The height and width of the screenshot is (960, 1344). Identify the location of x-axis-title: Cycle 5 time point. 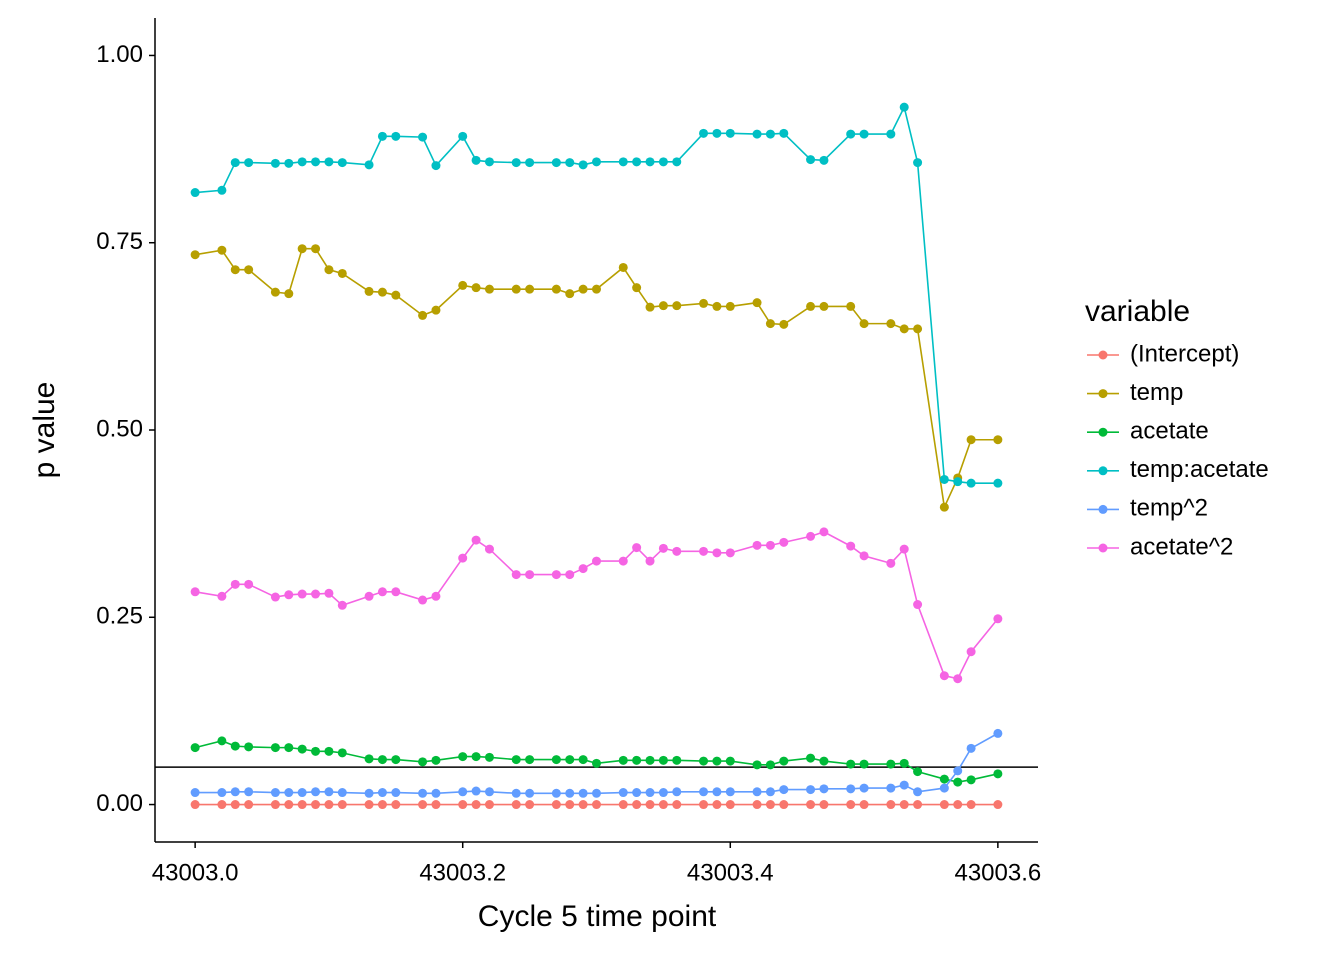
(597, 916).